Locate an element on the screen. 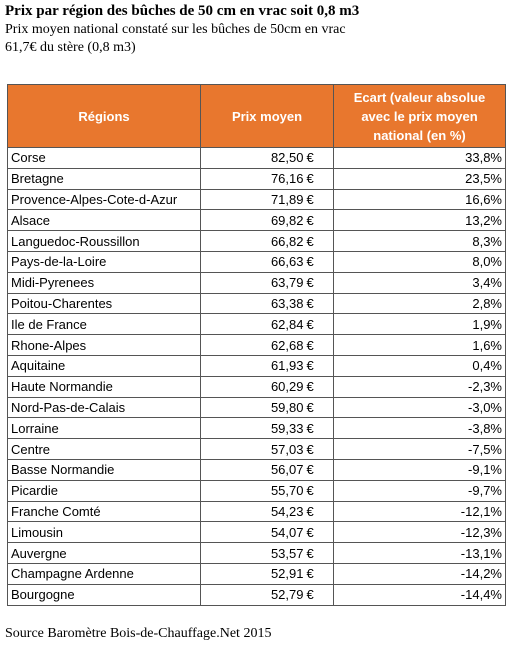 This screenshot has width=512, height=648. region-cell: Midi-Pyrenees is located at coordinates (104, 282).